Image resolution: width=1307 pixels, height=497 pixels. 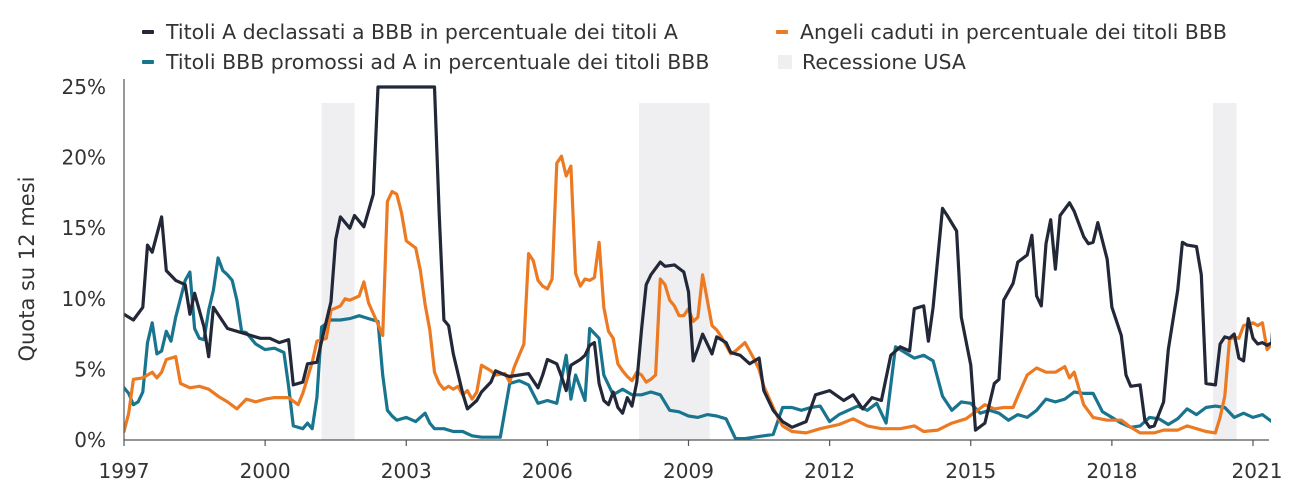 I want to click on x-tick-label: 2000, so click(x=265, y=471).